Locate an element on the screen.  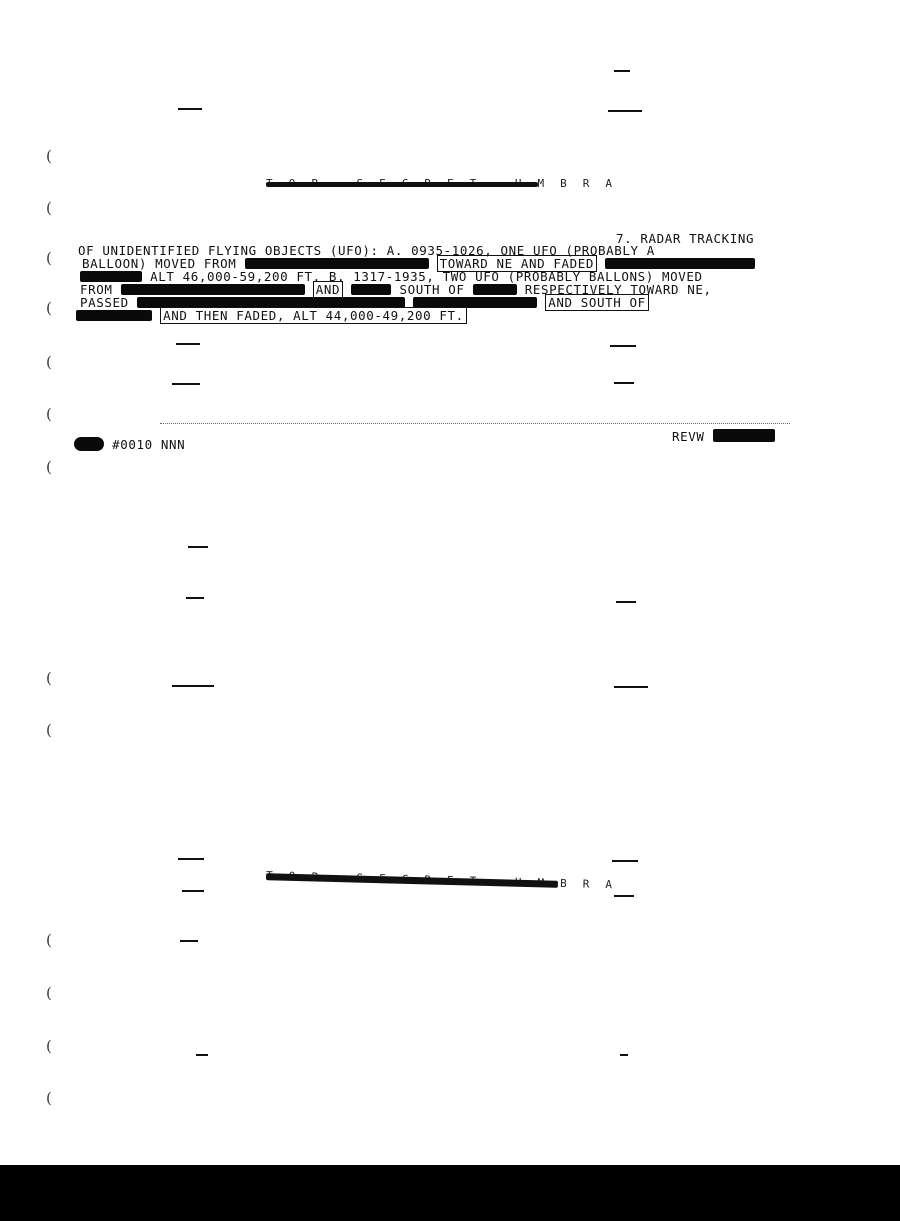
review-line: REVW is located at coordinates (723, 436).